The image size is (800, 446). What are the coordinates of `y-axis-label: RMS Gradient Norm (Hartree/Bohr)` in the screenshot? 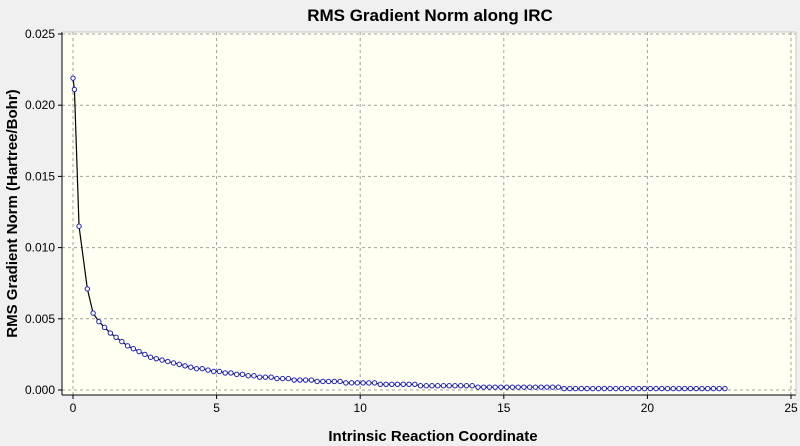 It's located at (12, 213).